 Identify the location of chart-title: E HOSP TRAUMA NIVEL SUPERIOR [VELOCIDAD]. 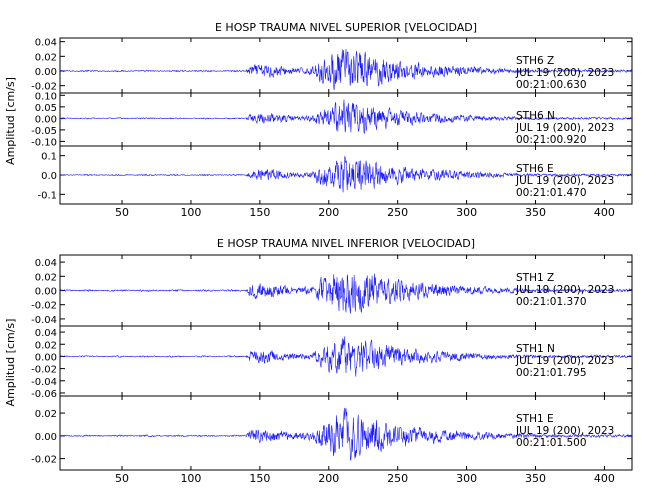
(346, 27).